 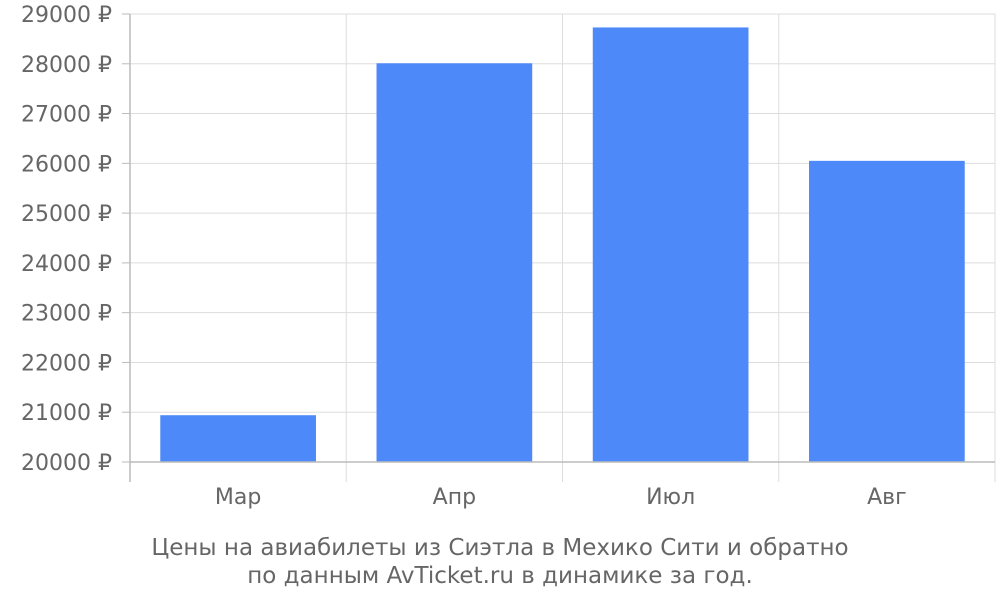 I want to click on y-tick-label: 27000 ₽, so click(x=66, y=115).